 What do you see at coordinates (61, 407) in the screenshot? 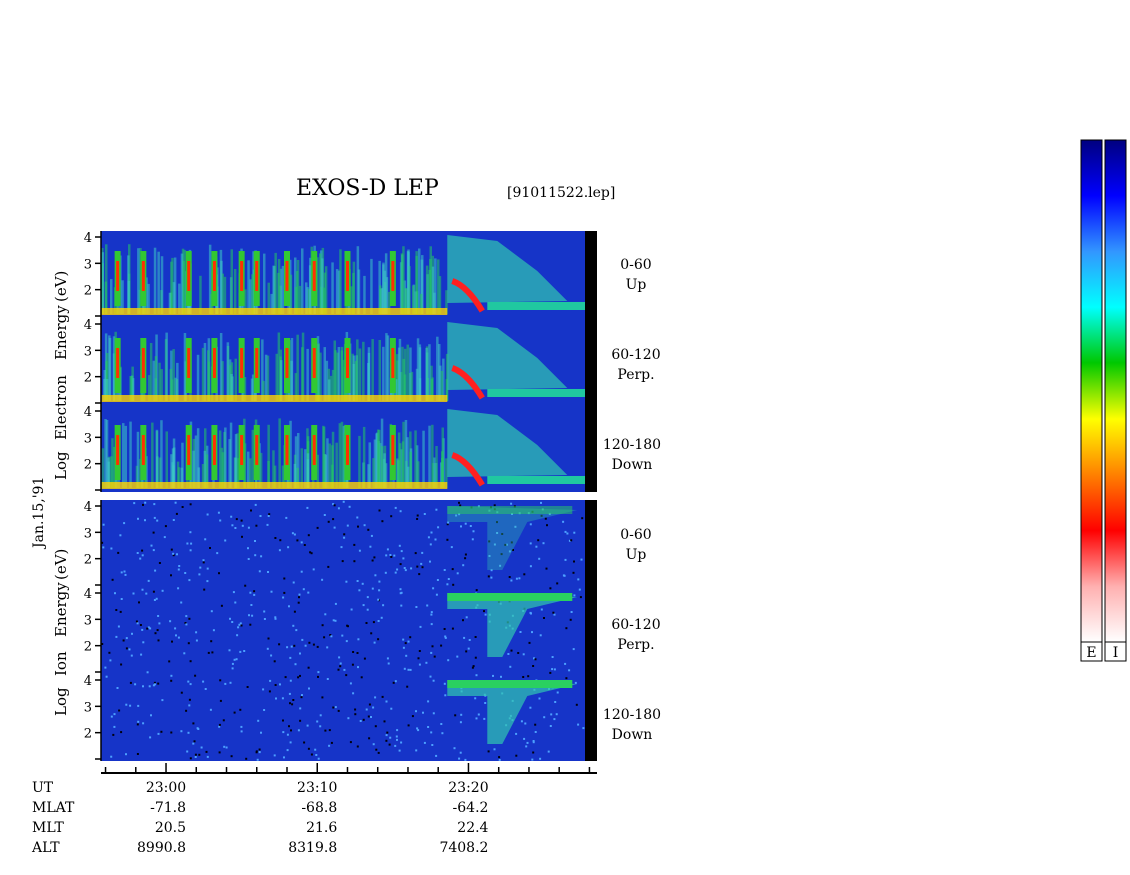
I see `electron-axis-label-species: Electron` at bounding box center [61, 407].